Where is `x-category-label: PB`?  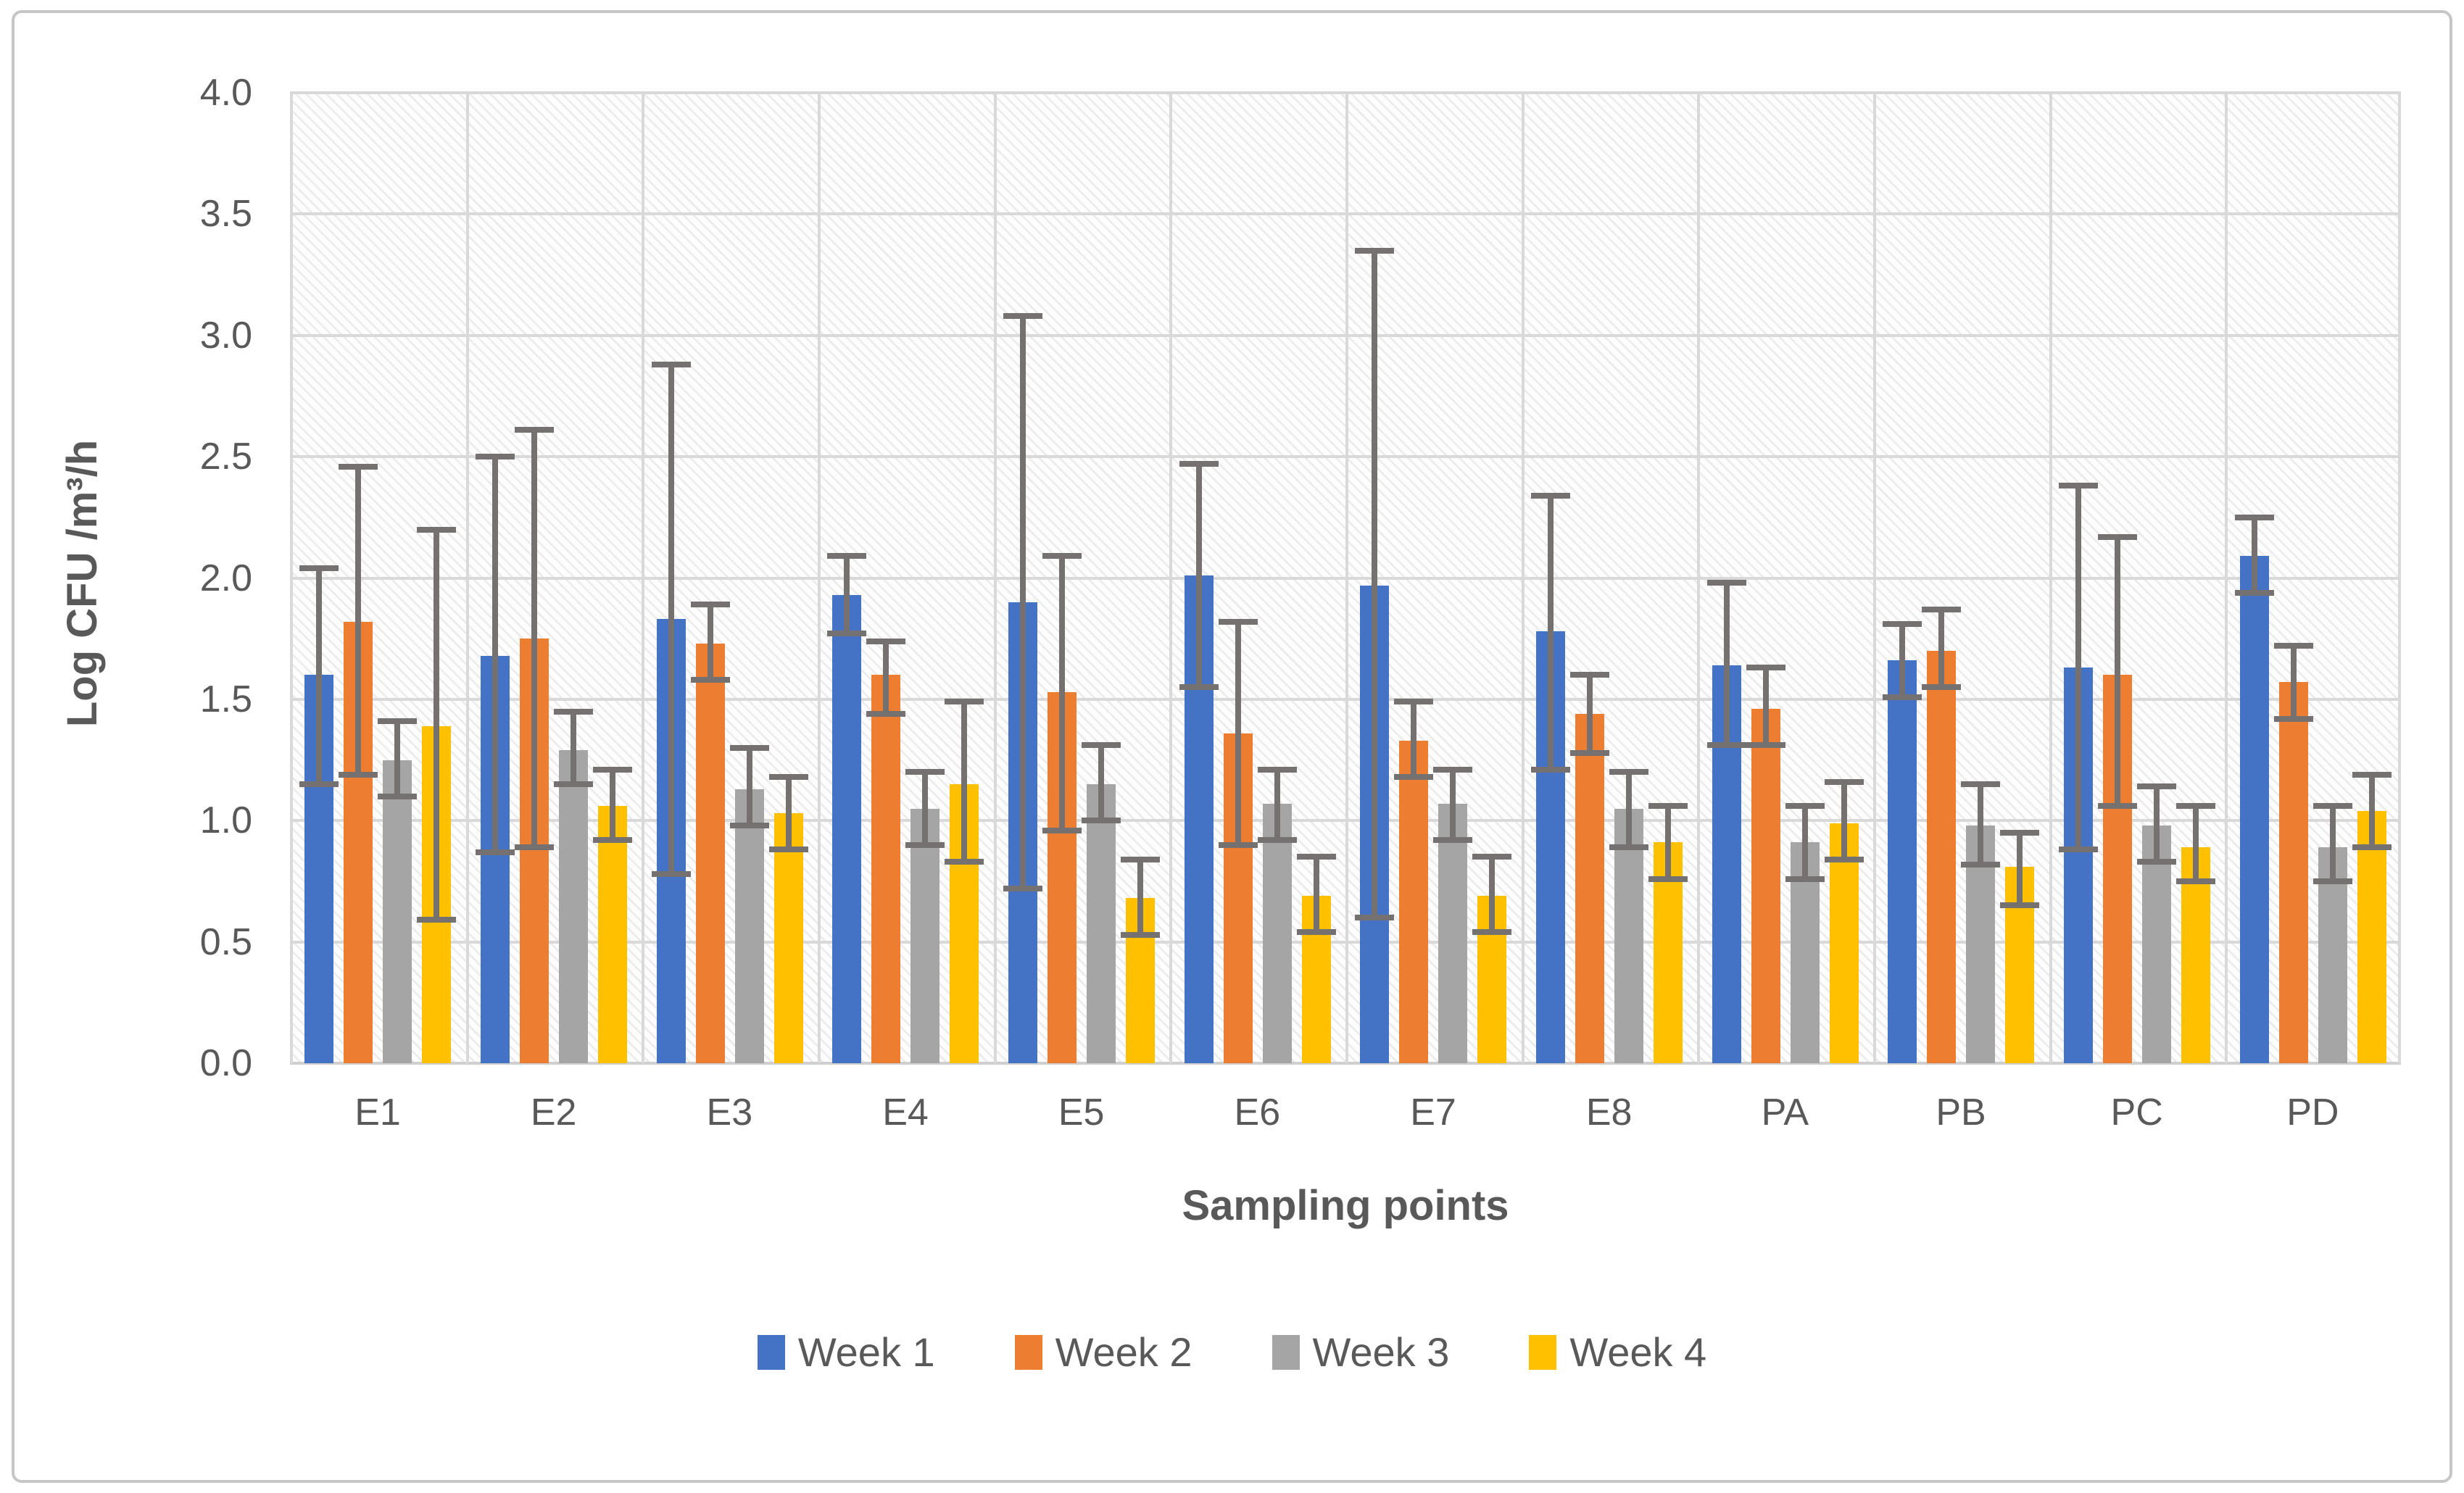
x-category-label: PB is located at coordinates (1961, 1112).